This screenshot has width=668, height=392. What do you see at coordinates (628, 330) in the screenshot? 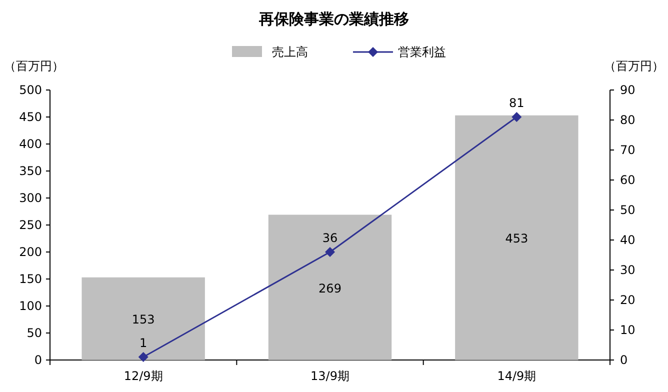
I see `y2-tick-label: 10` at bounding box center [628, 330].